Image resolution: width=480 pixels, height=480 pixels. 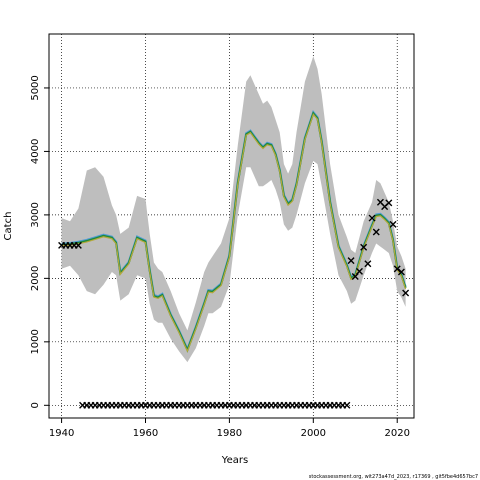 I want to click on x-tick-label: 1960, so click(x=145, y=433).